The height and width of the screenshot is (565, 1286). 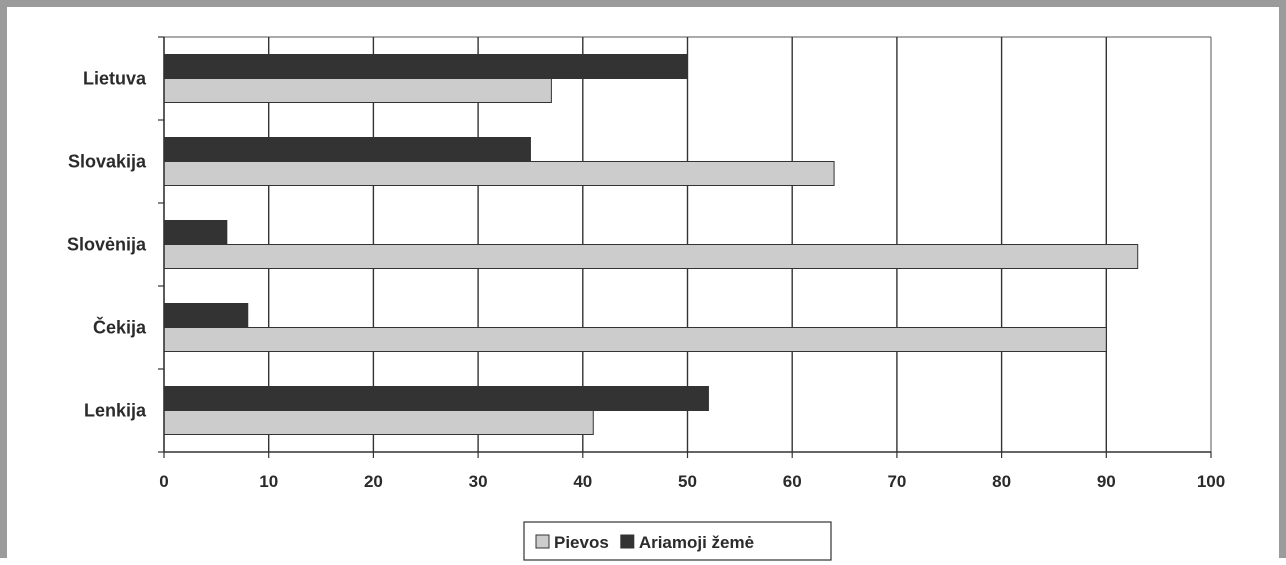 What do you see at coordinates (696, 542) in the screenshot?
I see `legend-label: Ariamoji žemė` at bounding box center [696, 542].